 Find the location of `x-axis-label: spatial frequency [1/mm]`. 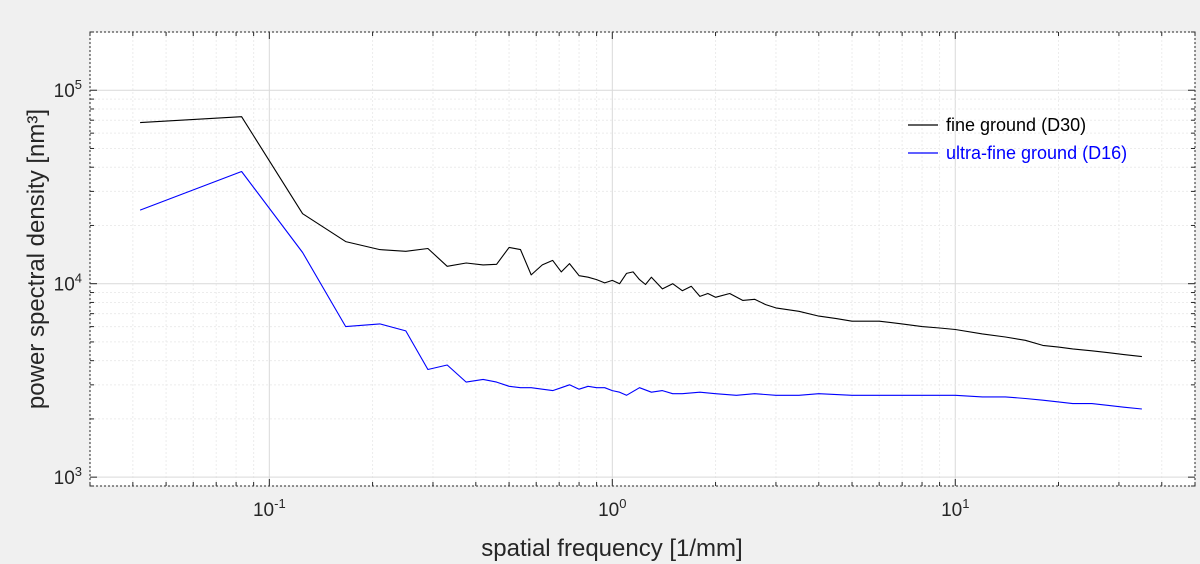

x-axis-label: spatial frequency [1/mm] is located at coordinates (611, 548).